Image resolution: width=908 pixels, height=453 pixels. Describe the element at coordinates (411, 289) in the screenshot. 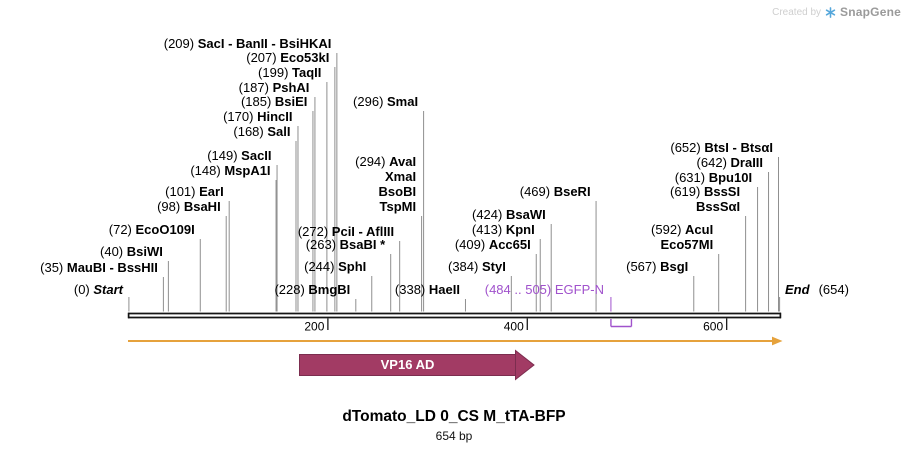

I see `site-position: (338)` at that location.